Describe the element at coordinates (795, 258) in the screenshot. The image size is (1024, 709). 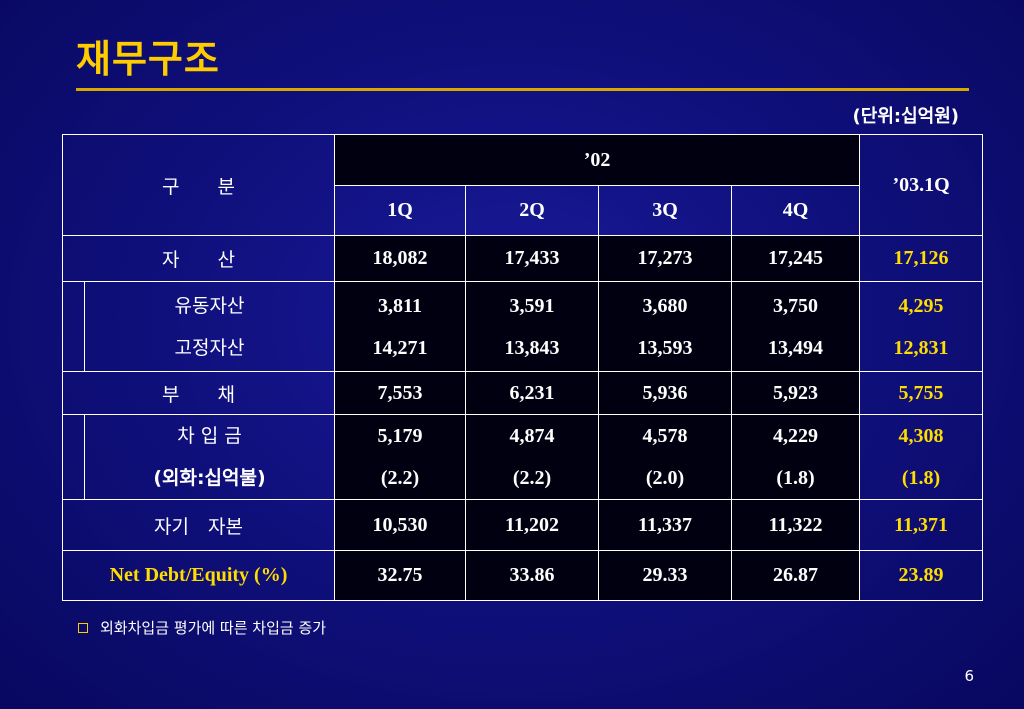
I see `cell: 17,245` at that location.